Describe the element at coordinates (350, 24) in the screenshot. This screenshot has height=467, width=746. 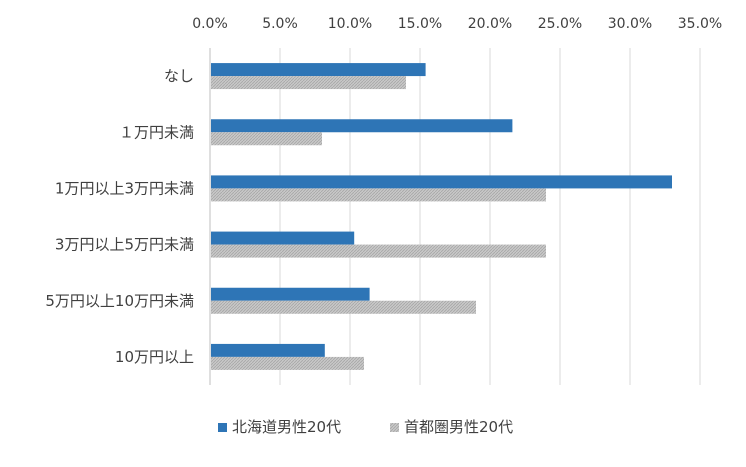
I see `x-tick-label: 10.0%` at that location.